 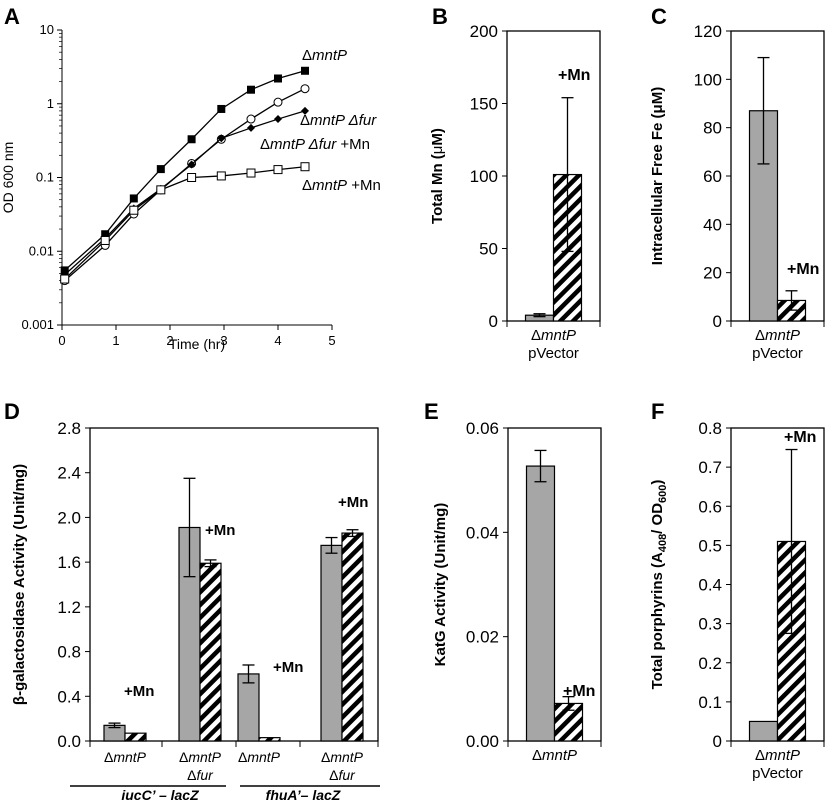 I want to click on series-label: ΔmntP +Mn, so click(x=341, y=185).